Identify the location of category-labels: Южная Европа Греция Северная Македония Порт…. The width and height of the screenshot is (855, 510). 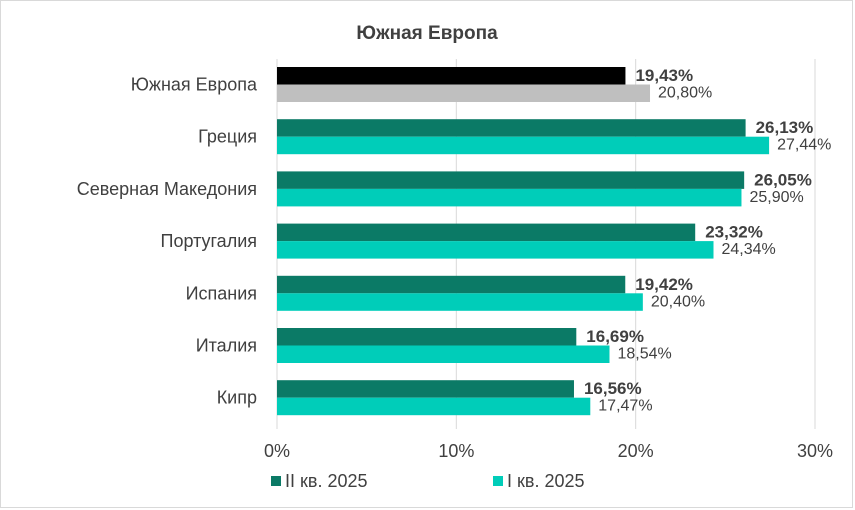
(167, 241).